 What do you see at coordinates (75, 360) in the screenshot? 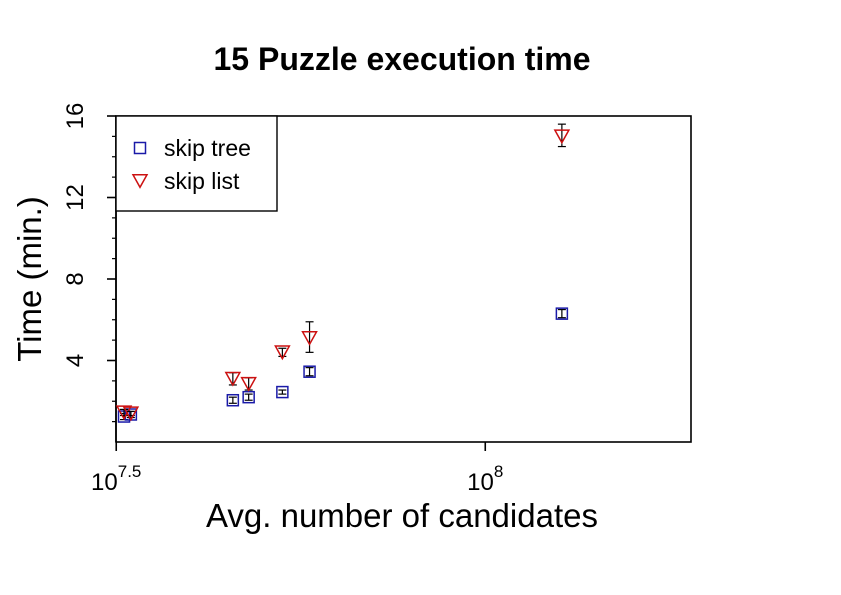
I see `y-tick-label: 4` at bounding box center [75, 360].